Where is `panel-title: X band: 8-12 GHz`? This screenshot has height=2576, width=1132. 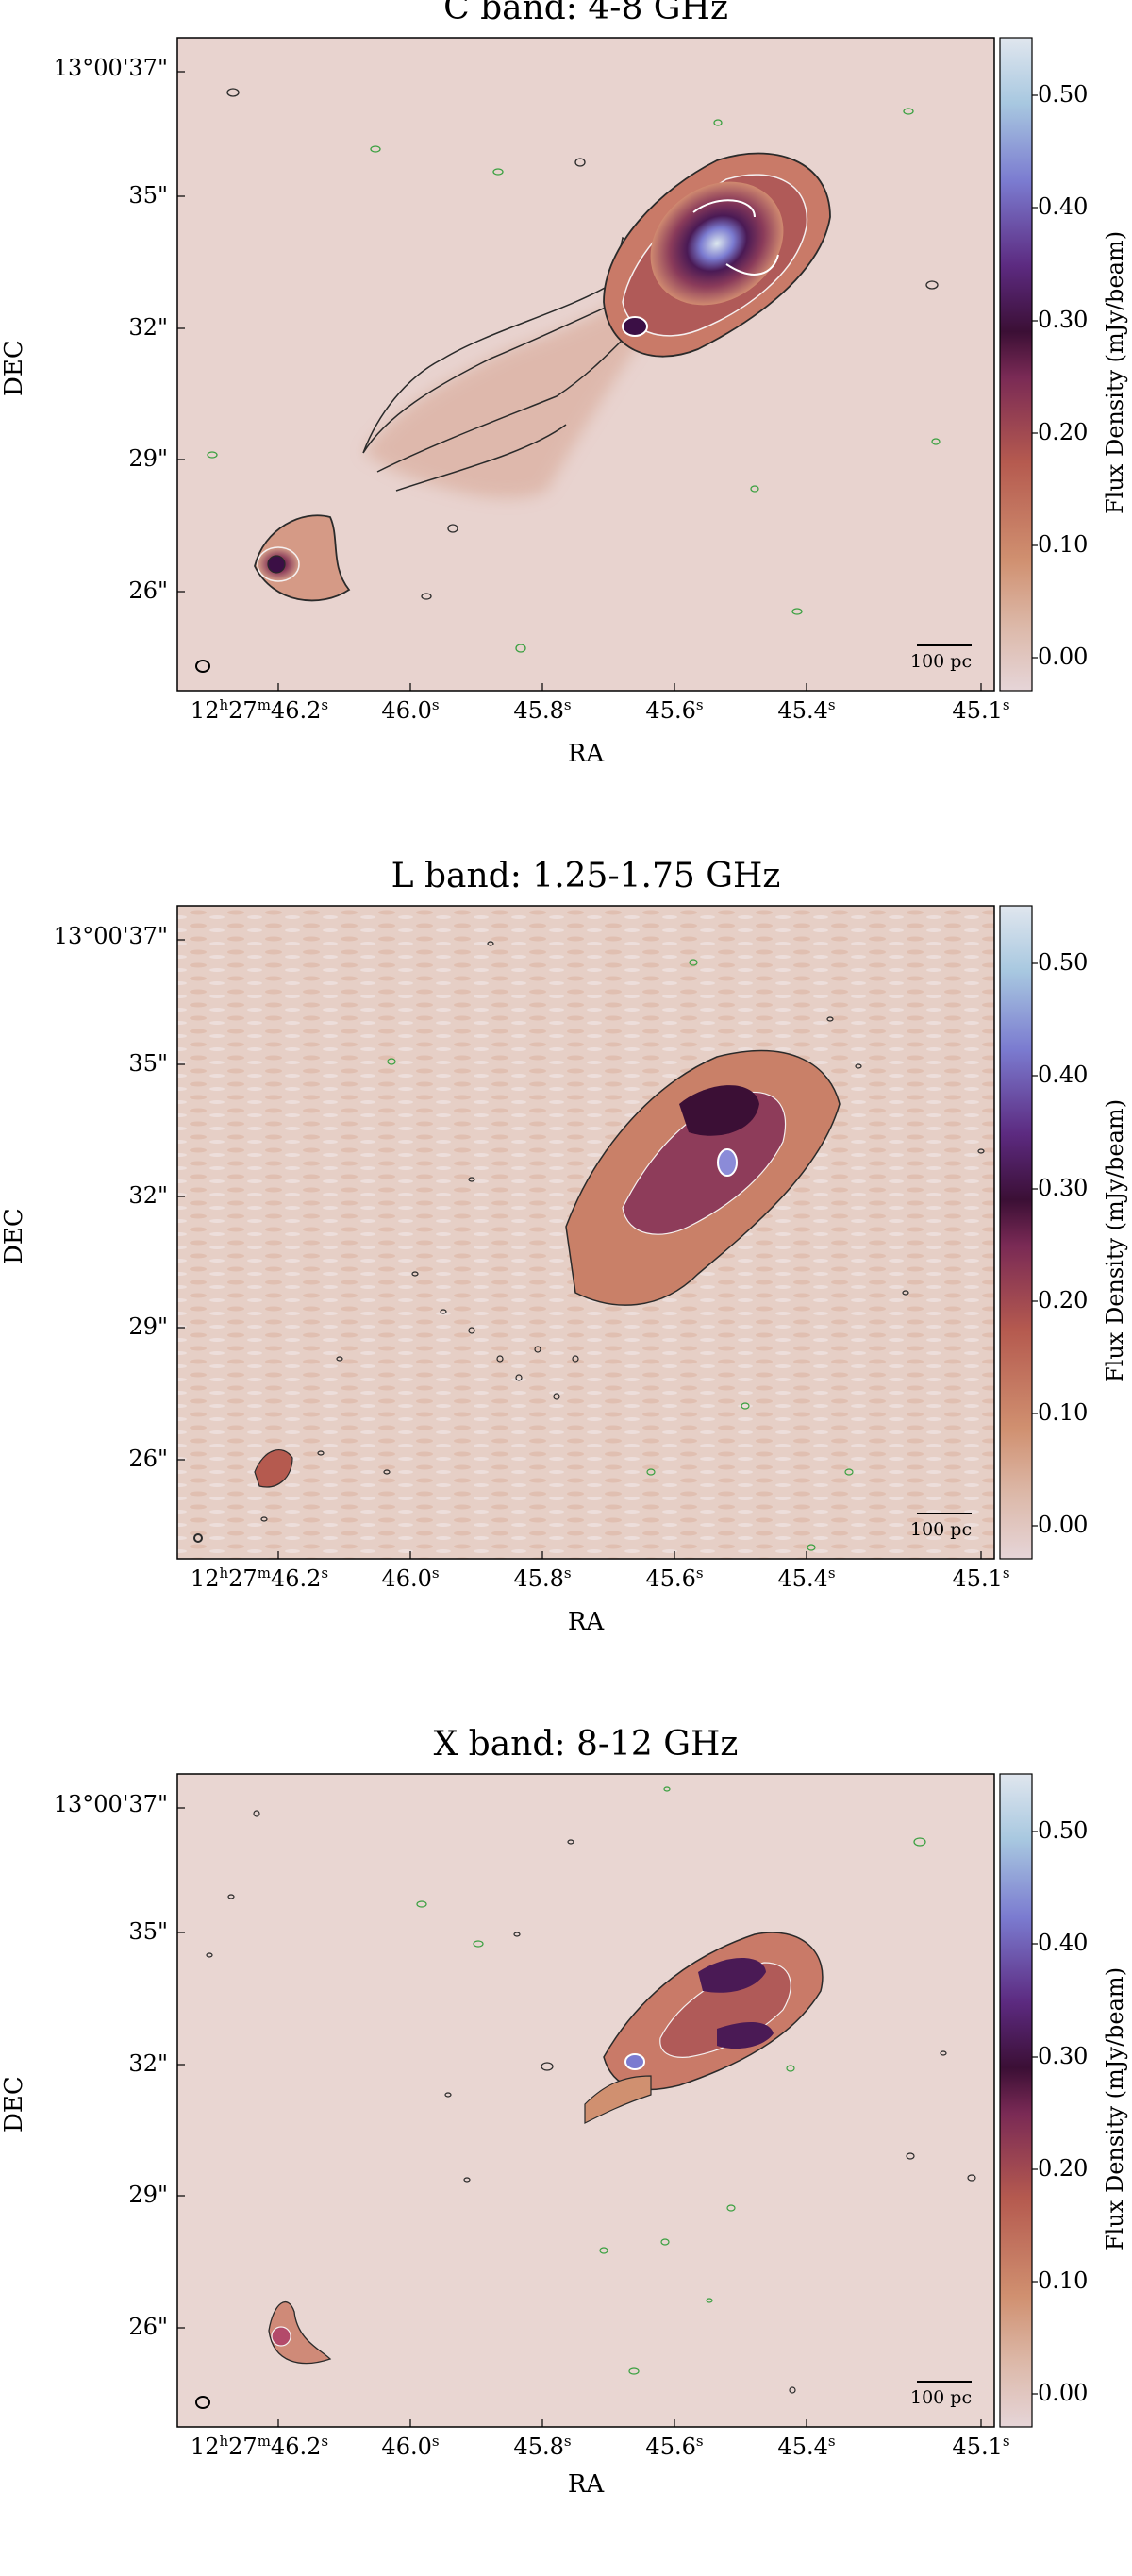 panel-title: X band: 8-12 GHz is located at coordinates (586, 1744).